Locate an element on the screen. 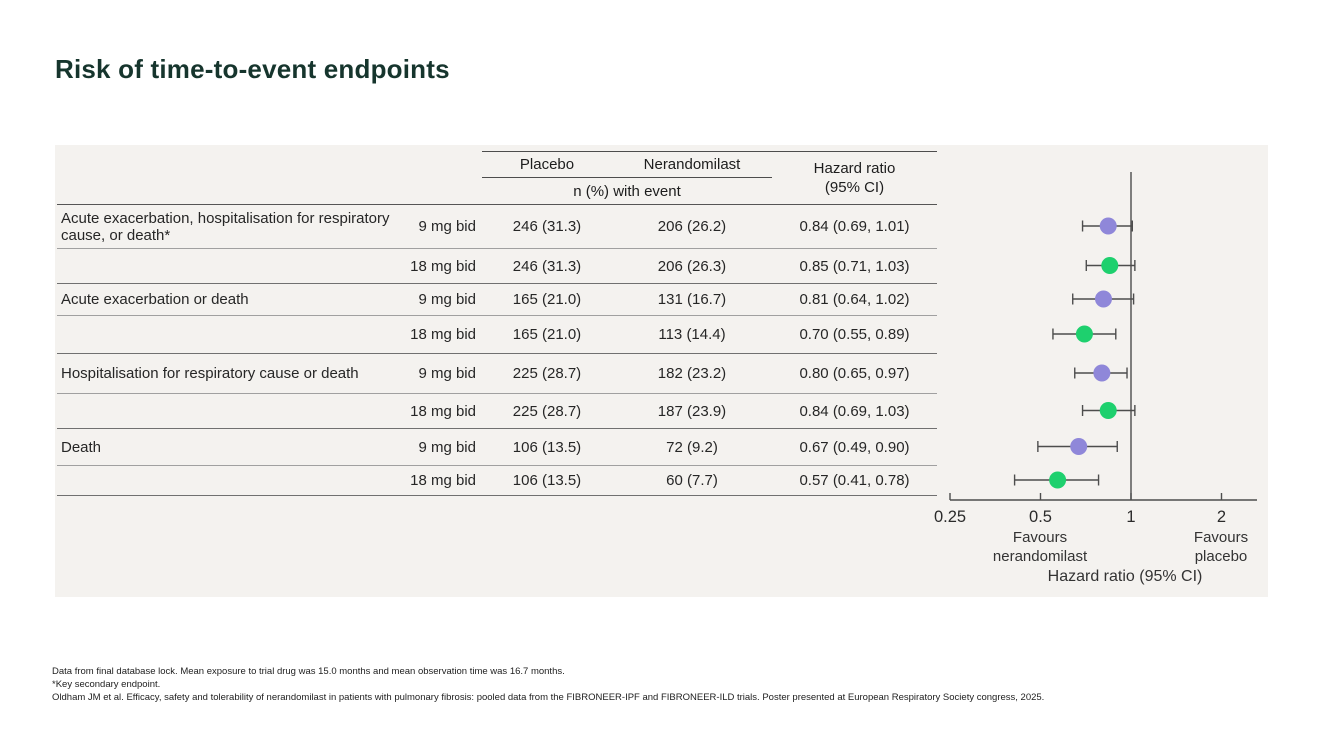 This screenshot has width=1321, height=743. hazard-ratio-value: 0.70 (0.55, 0.89) is located at coordinates (854, 334).